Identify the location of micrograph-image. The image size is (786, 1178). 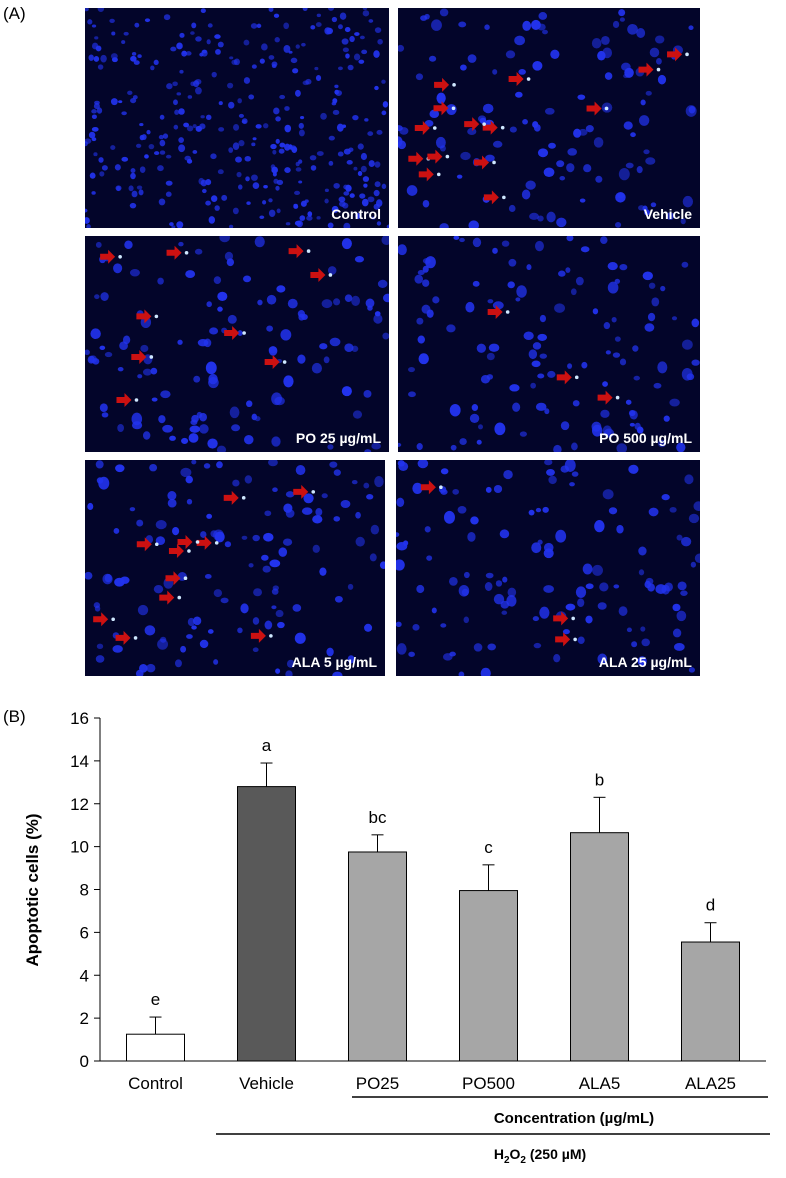
(547, 118).